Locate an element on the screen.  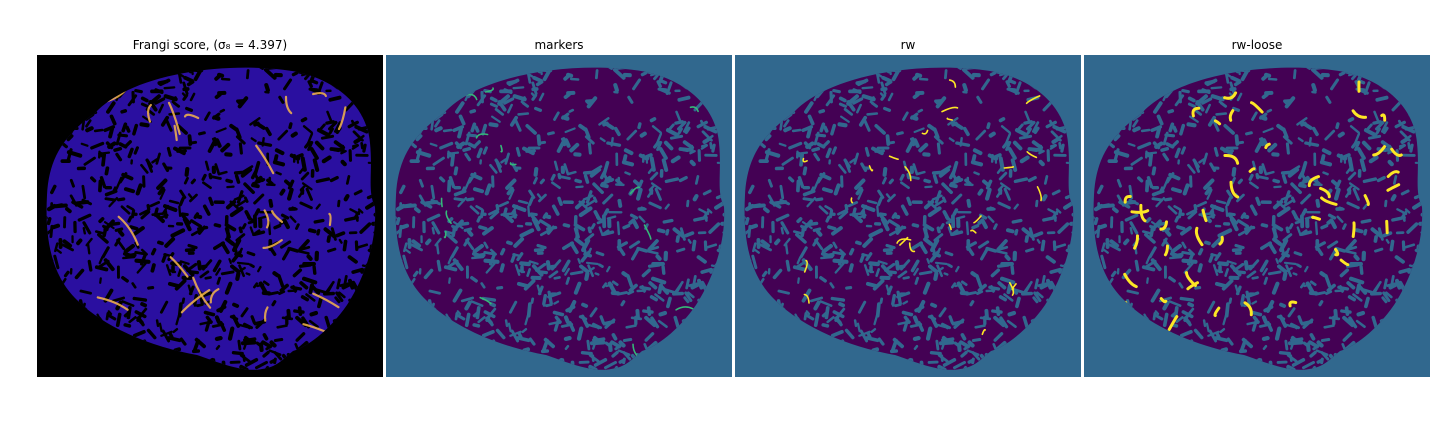
panel-title: rw-loose is located at coordinates (1257, 45).